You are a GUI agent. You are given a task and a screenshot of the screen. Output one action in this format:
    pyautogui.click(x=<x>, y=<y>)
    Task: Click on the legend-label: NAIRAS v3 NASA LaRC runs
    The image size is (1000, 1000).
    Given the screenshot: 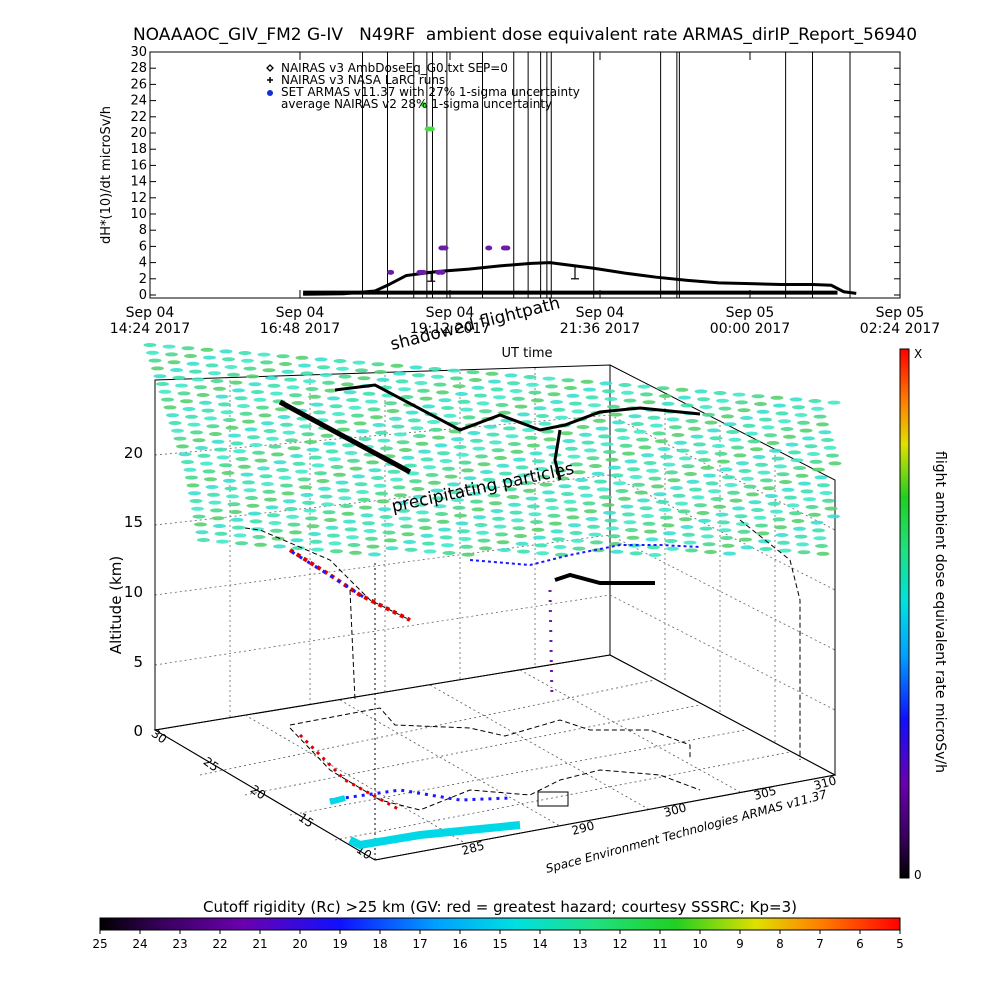 What is the action you would take?
    pyautogui.click(x=363, y=80)
    